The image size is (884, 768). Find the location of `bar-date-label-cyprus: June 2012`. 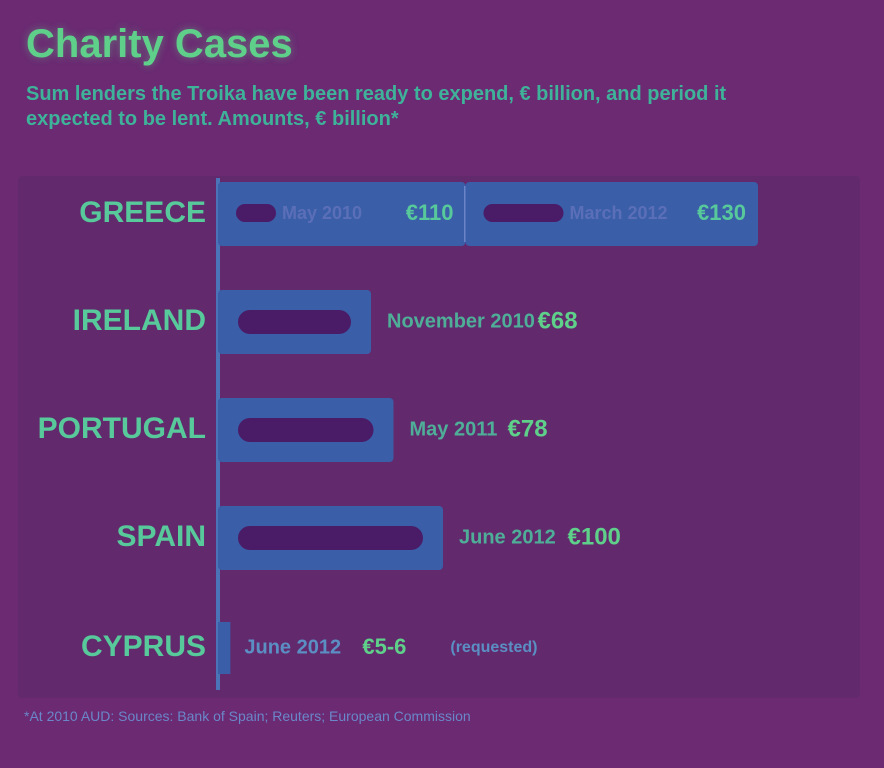

bar-date-label-cyprus: June 2012 is located at coordinates (292, 647).